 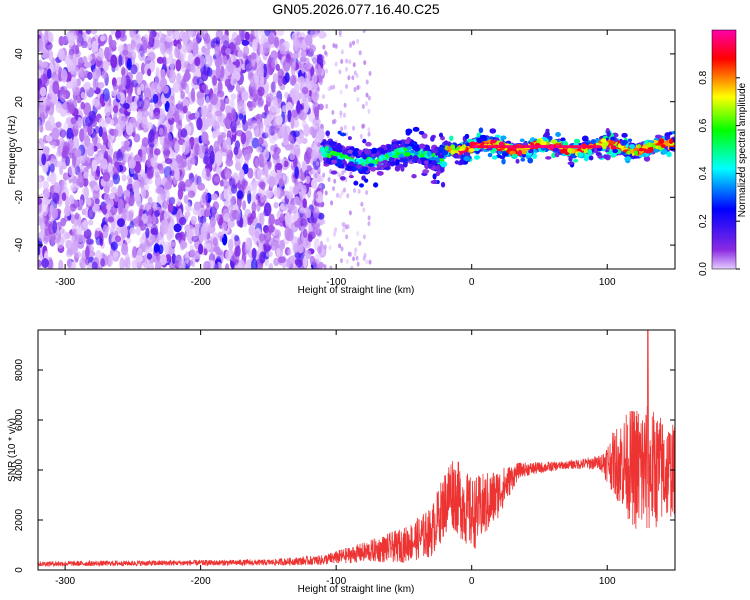 What do you see at coordinates (19, 102) in the screenshot?
I see `y-tick-label: 20` at bounding box center [19, 102].